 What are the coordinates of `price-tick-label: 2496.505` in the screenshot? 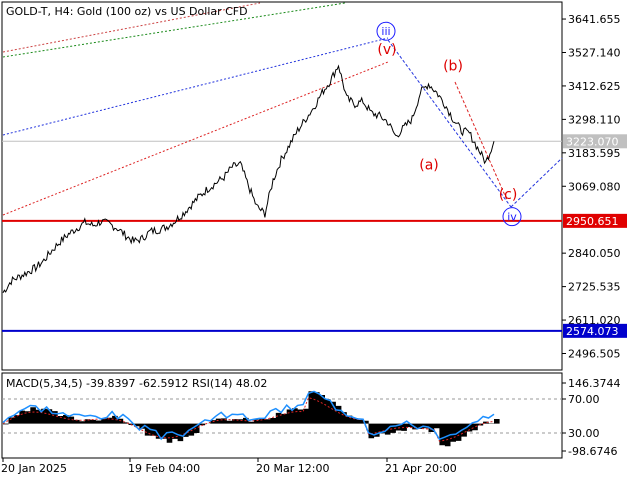 It's located at (594, 353).